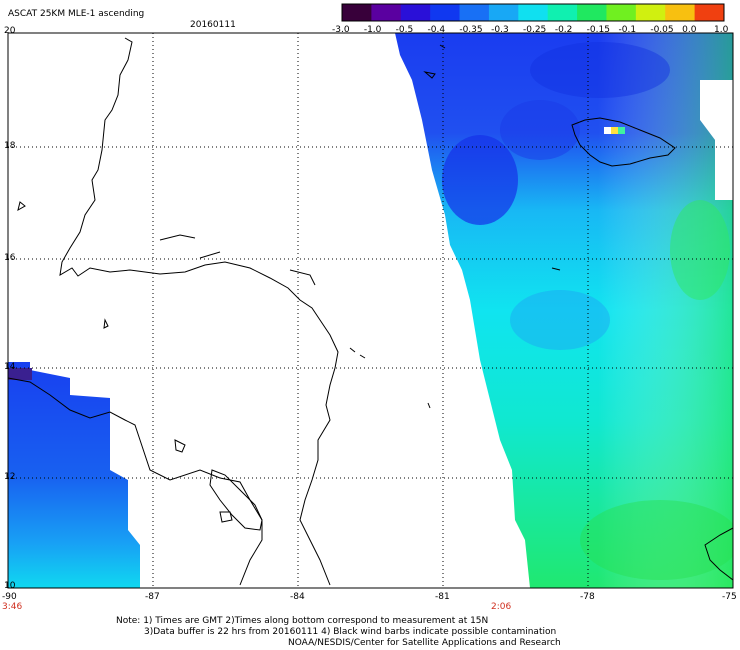 The image size is (740, 650). I want to click on lon-label-84: -84, so click(297, 597).